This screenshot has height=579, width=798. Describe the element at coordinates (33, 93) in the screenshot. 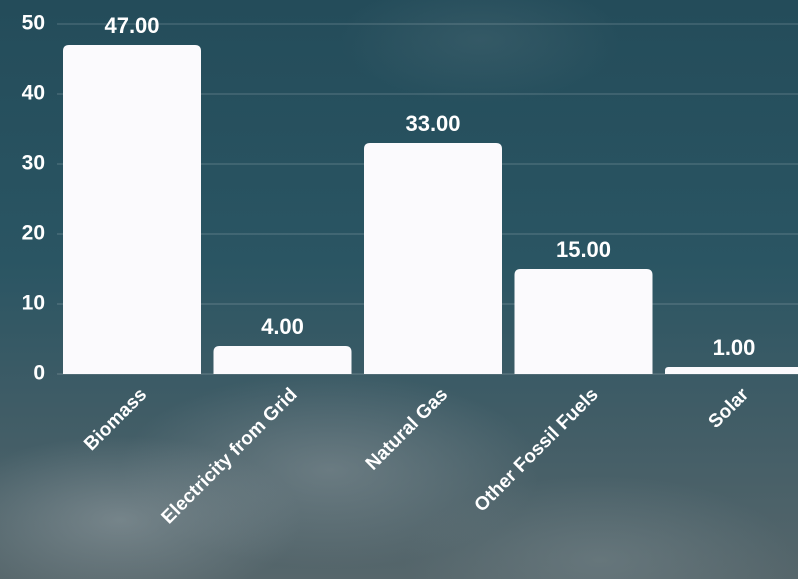

I see `y-tick-label: 40` at that location.